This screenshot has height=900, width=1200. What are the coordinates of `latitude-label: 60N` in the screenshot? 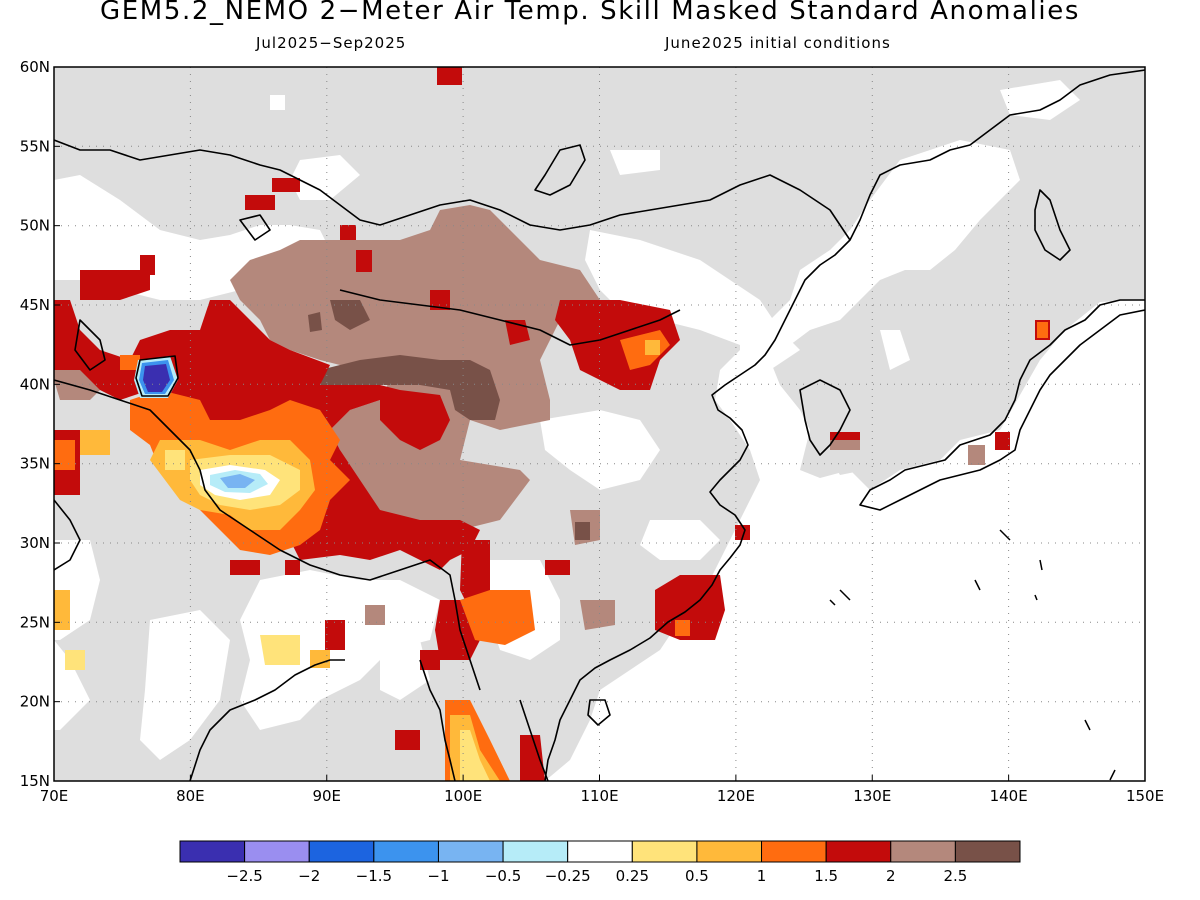 It's located at (35, 67).